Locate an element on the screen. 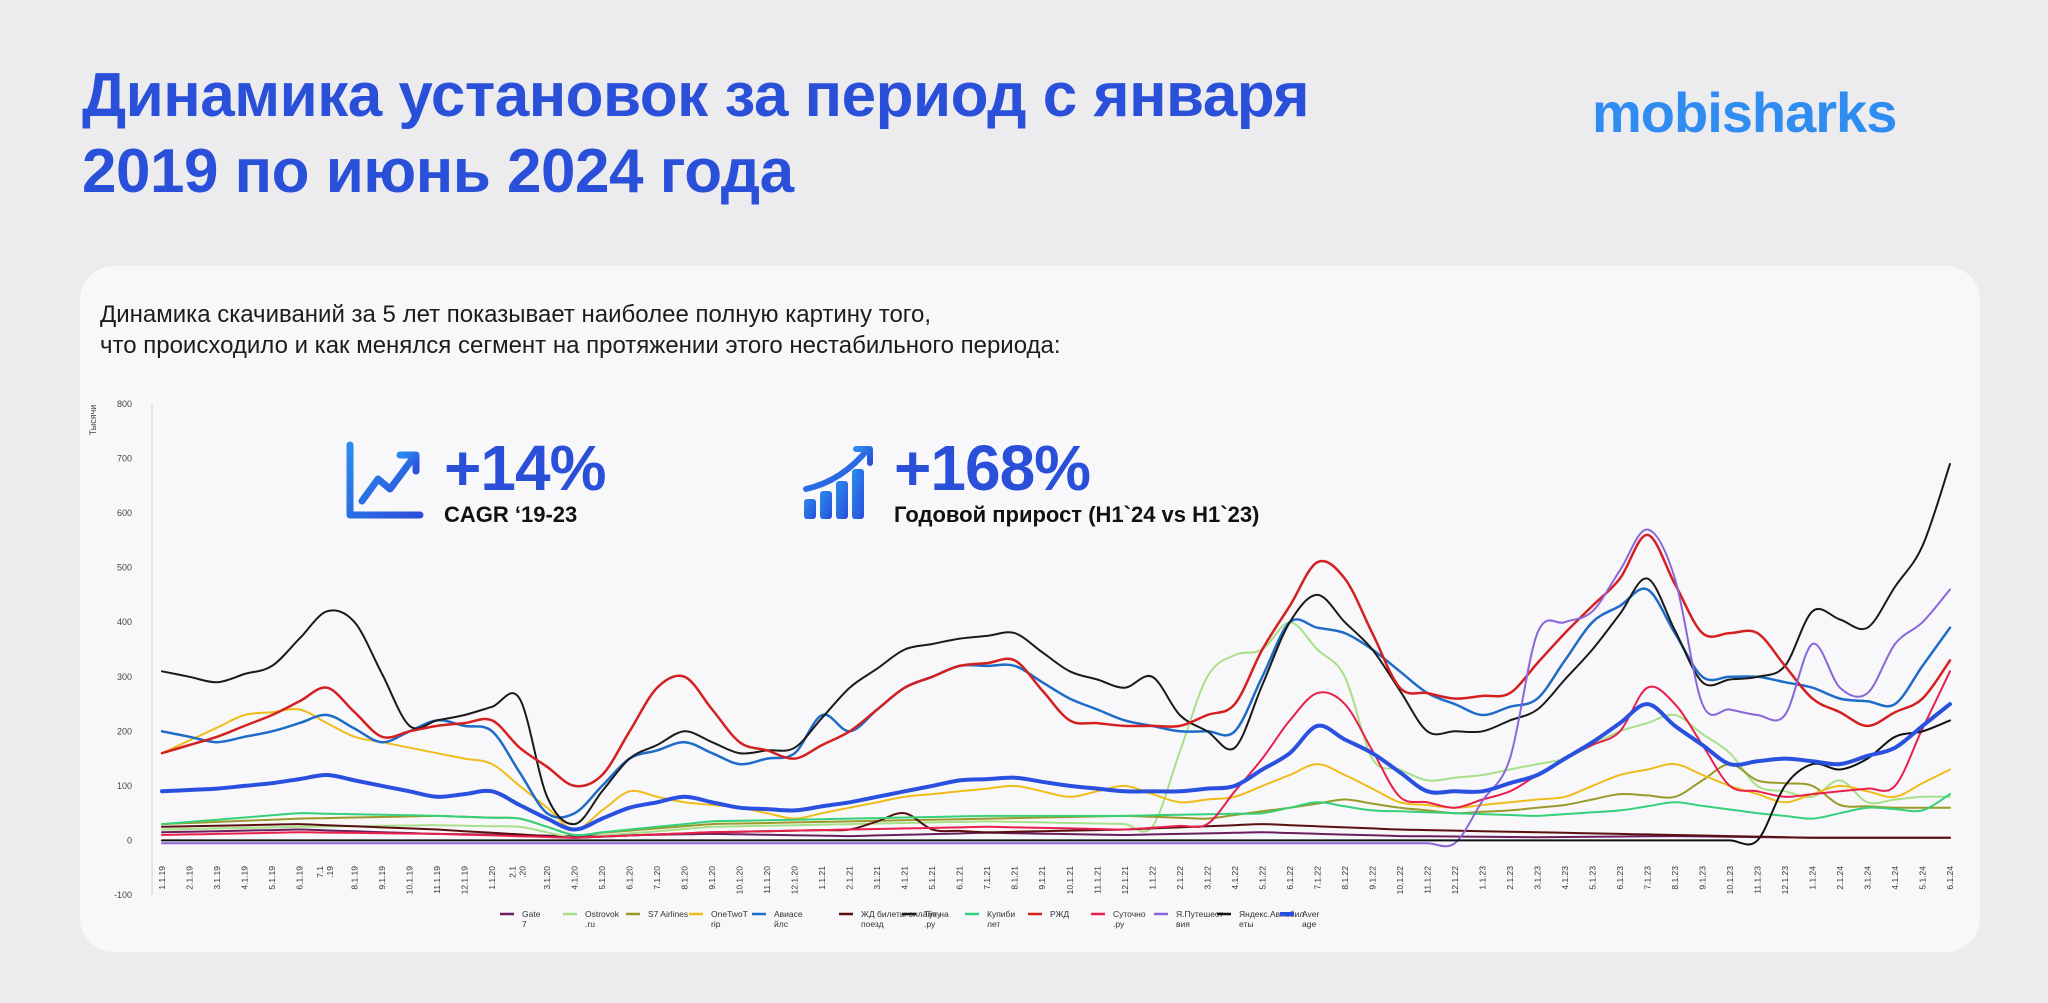 This screenshot has width=2048, height=1003. legend-label-2: S7 Airlines is located at coordinates (668, 914).